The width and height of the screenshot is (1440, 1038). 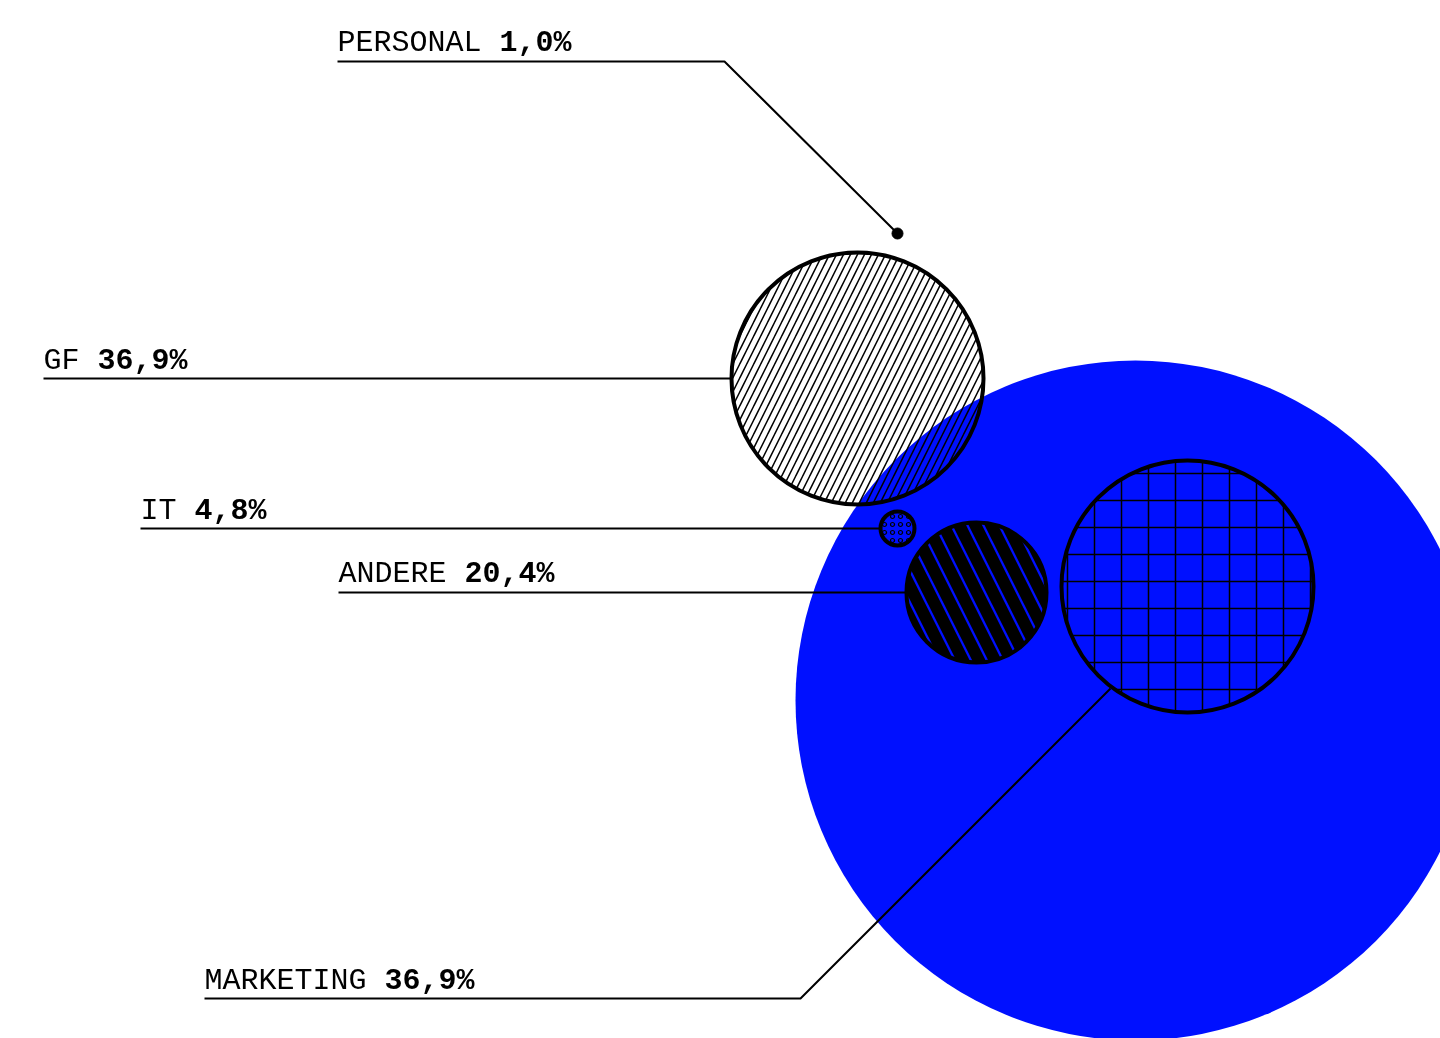 What do you see at coordinates (231, 510) in the screenshot?
I see `data-label: 4,8%` at bounding box center [231, 510].